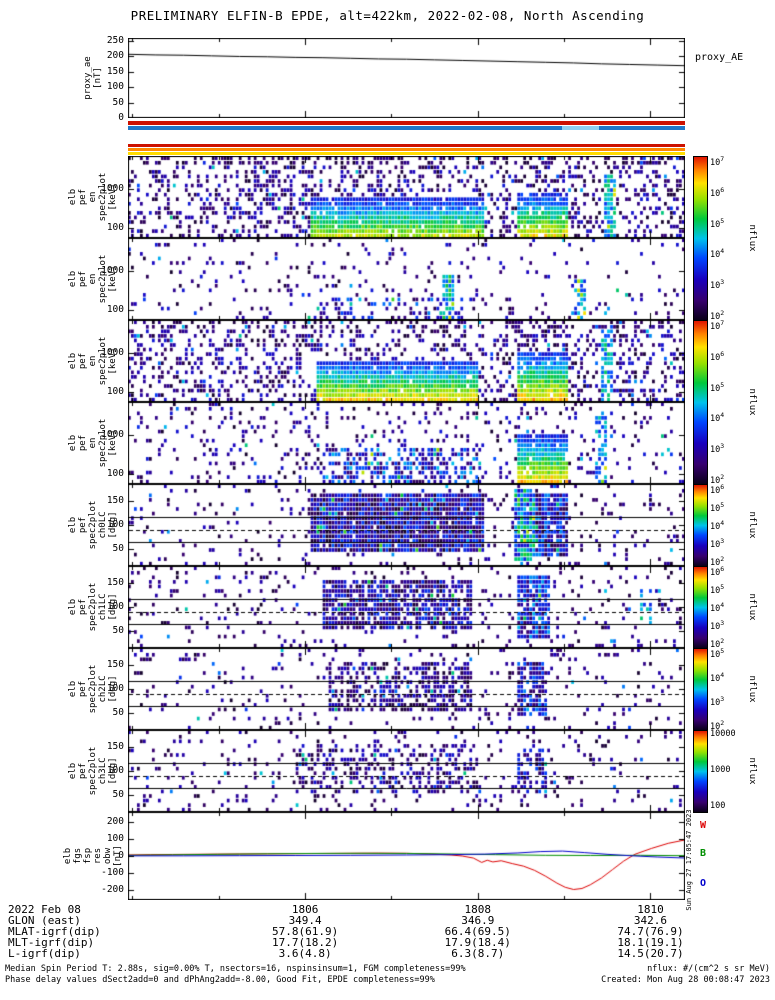  What do you see at coordinates (115, 87) in the screenshot?
I see `y-tick-label-proxy_ae: 100` at bounding box center [115, 87].